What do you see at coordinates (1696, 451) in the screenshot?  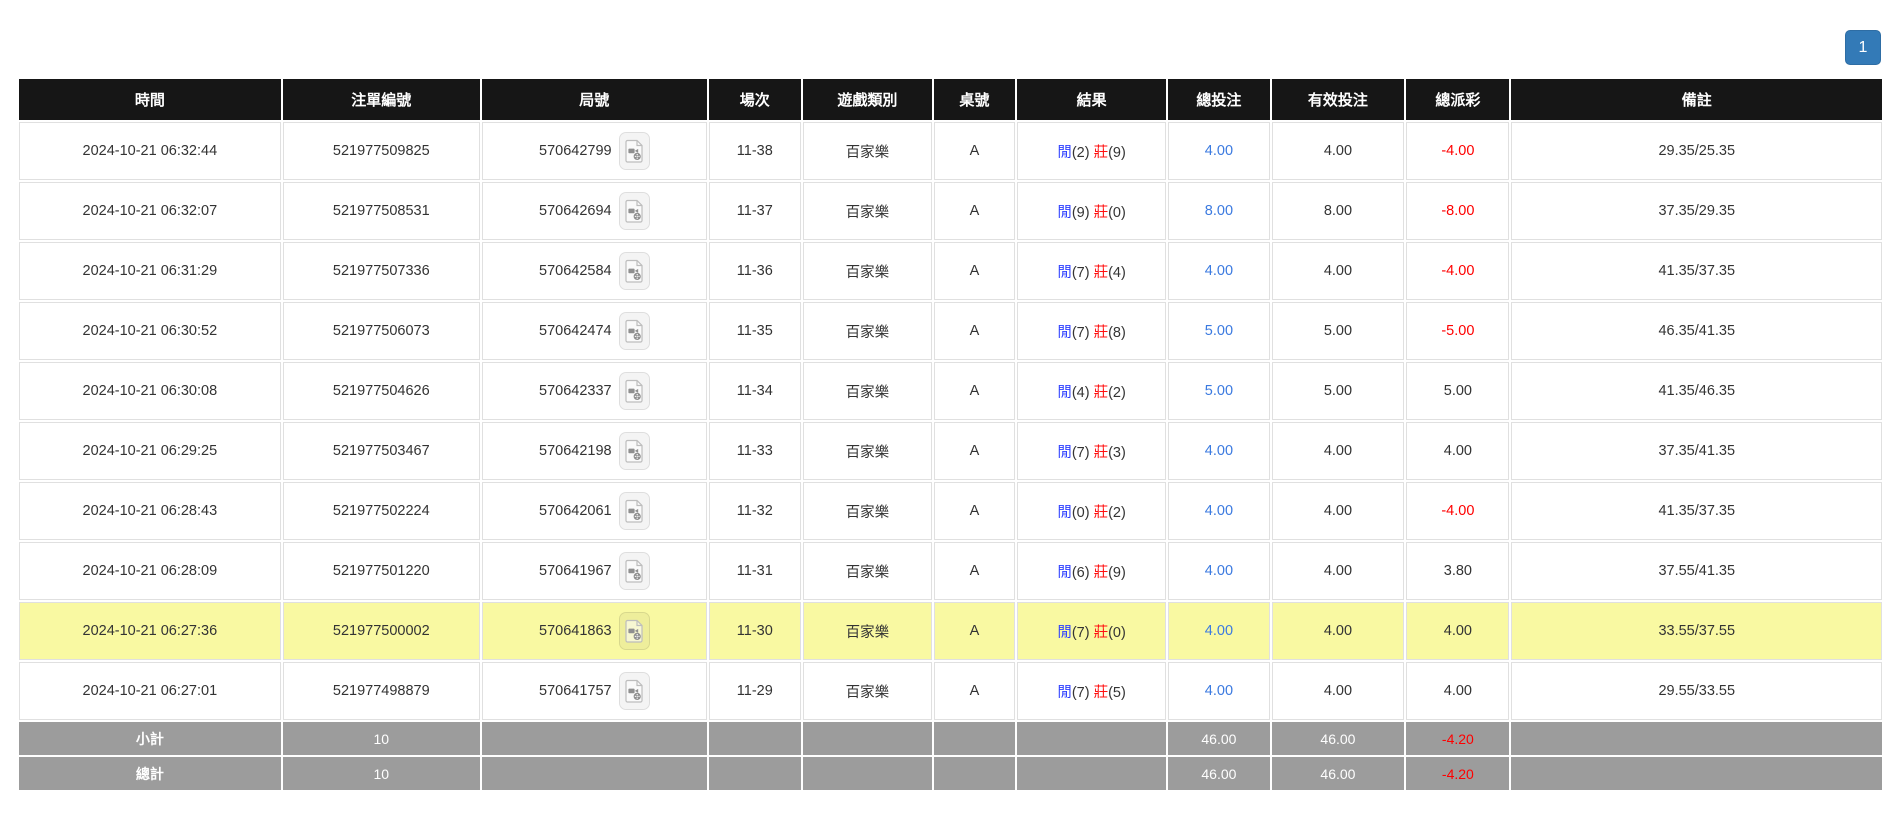 I see `cell-remark: 37.35/41.35` at bounding box center [1696, 451].